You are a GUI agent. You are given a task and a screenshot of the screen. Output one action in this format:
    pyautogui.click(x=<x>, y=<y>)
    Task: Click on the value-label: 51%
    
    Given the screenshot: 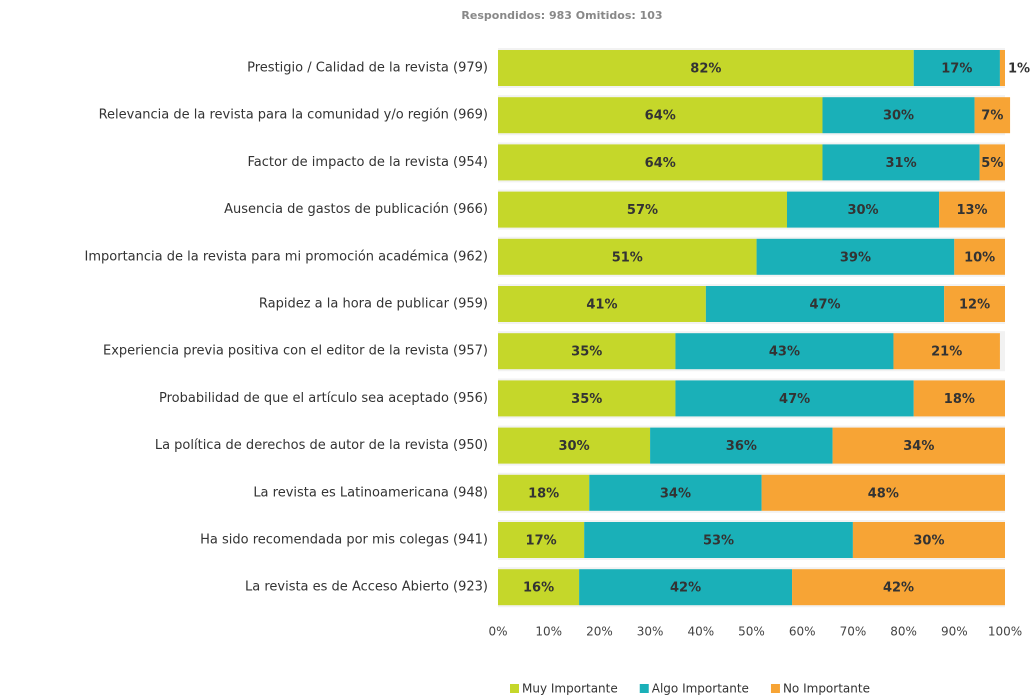 What is the action you would take?
    pyautogui.click(x=627, y=257)
    